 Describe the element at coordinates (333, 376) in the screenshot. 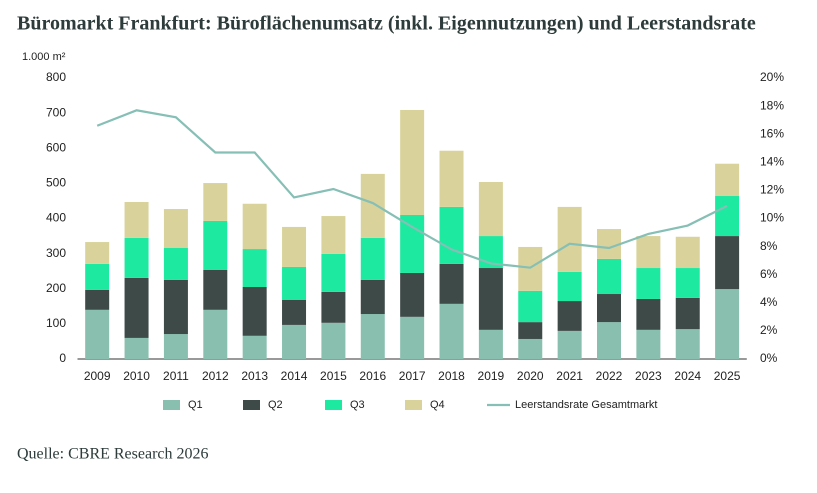

I see `x-tick-label: 2015` at that location.